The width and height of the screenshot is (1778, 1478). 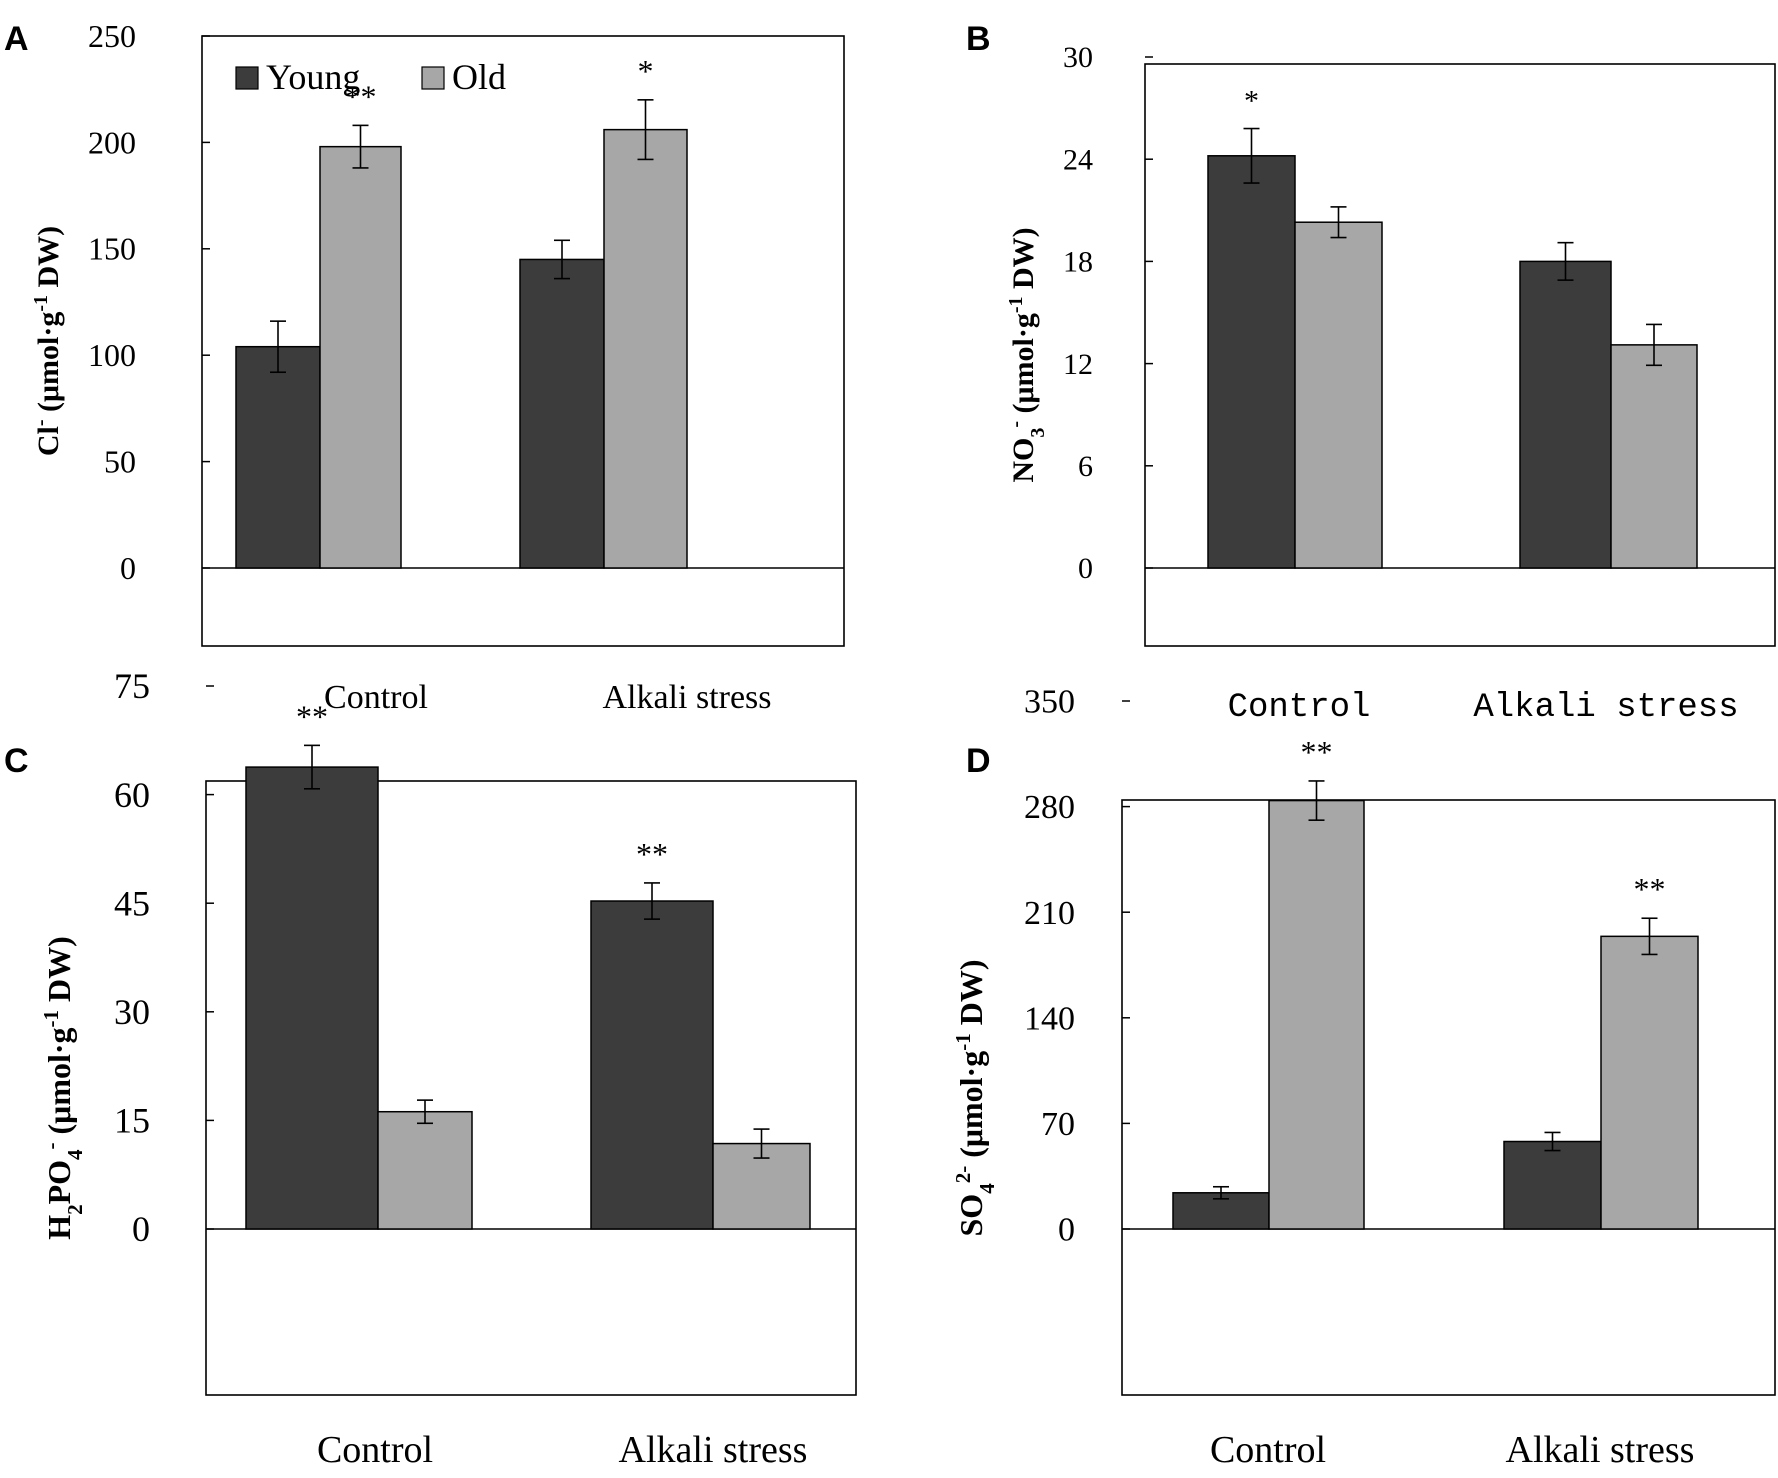 What do you see at coordinates (247, 78) in the screenshot?
I see `legend-young-swatch` at bounding box center [247, 78].